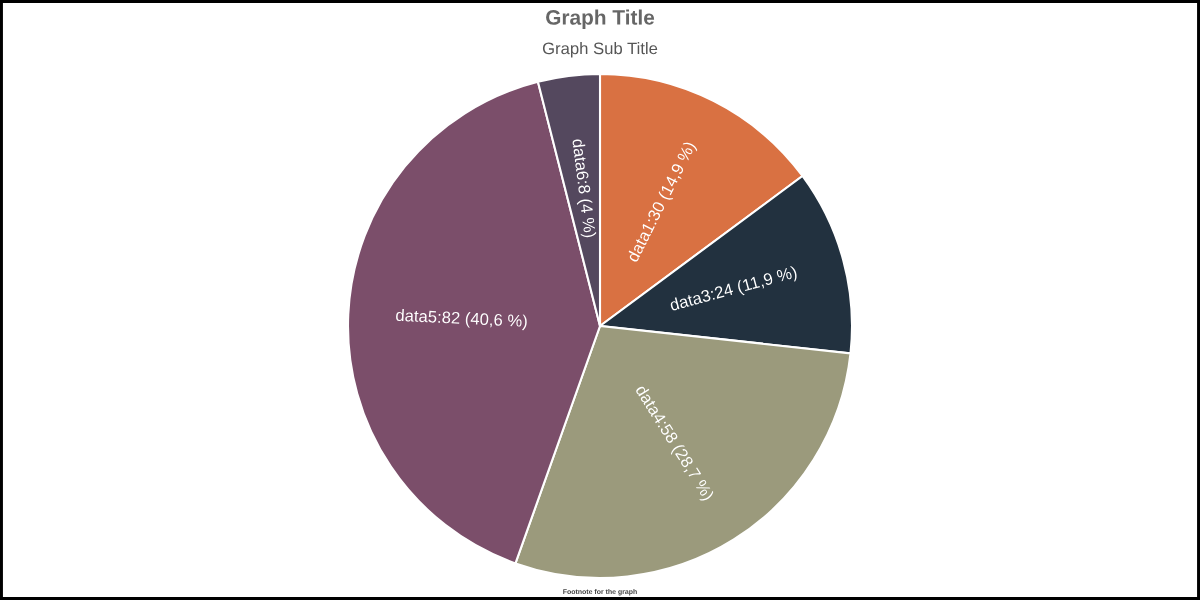 The image size is (1200, 600). What do you see at coordinates (734, 290) in the screenshot?
I see `slice-label: data3:24 (11,9 %)` at bounding box center [734, 290].